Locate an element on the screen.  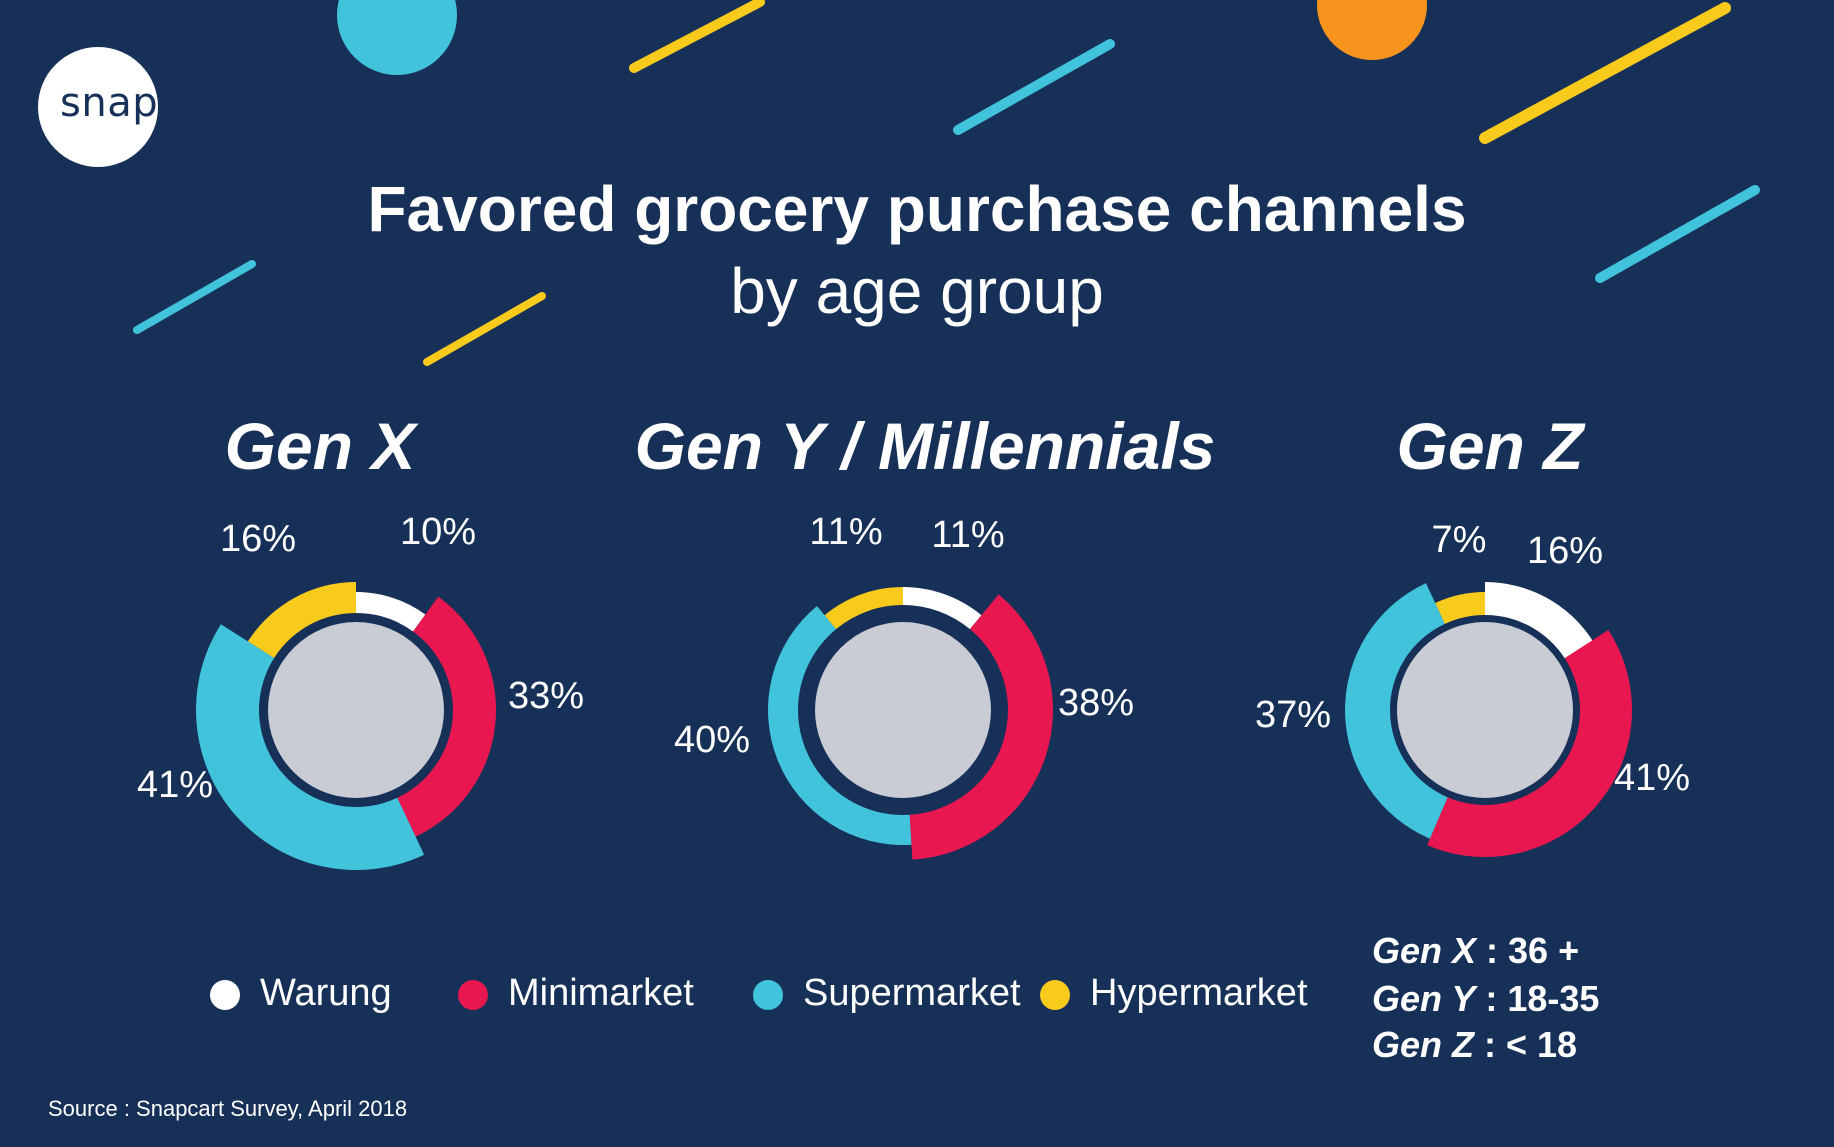
data-label-supermarket: 40% is located at coordinates (712, 740).